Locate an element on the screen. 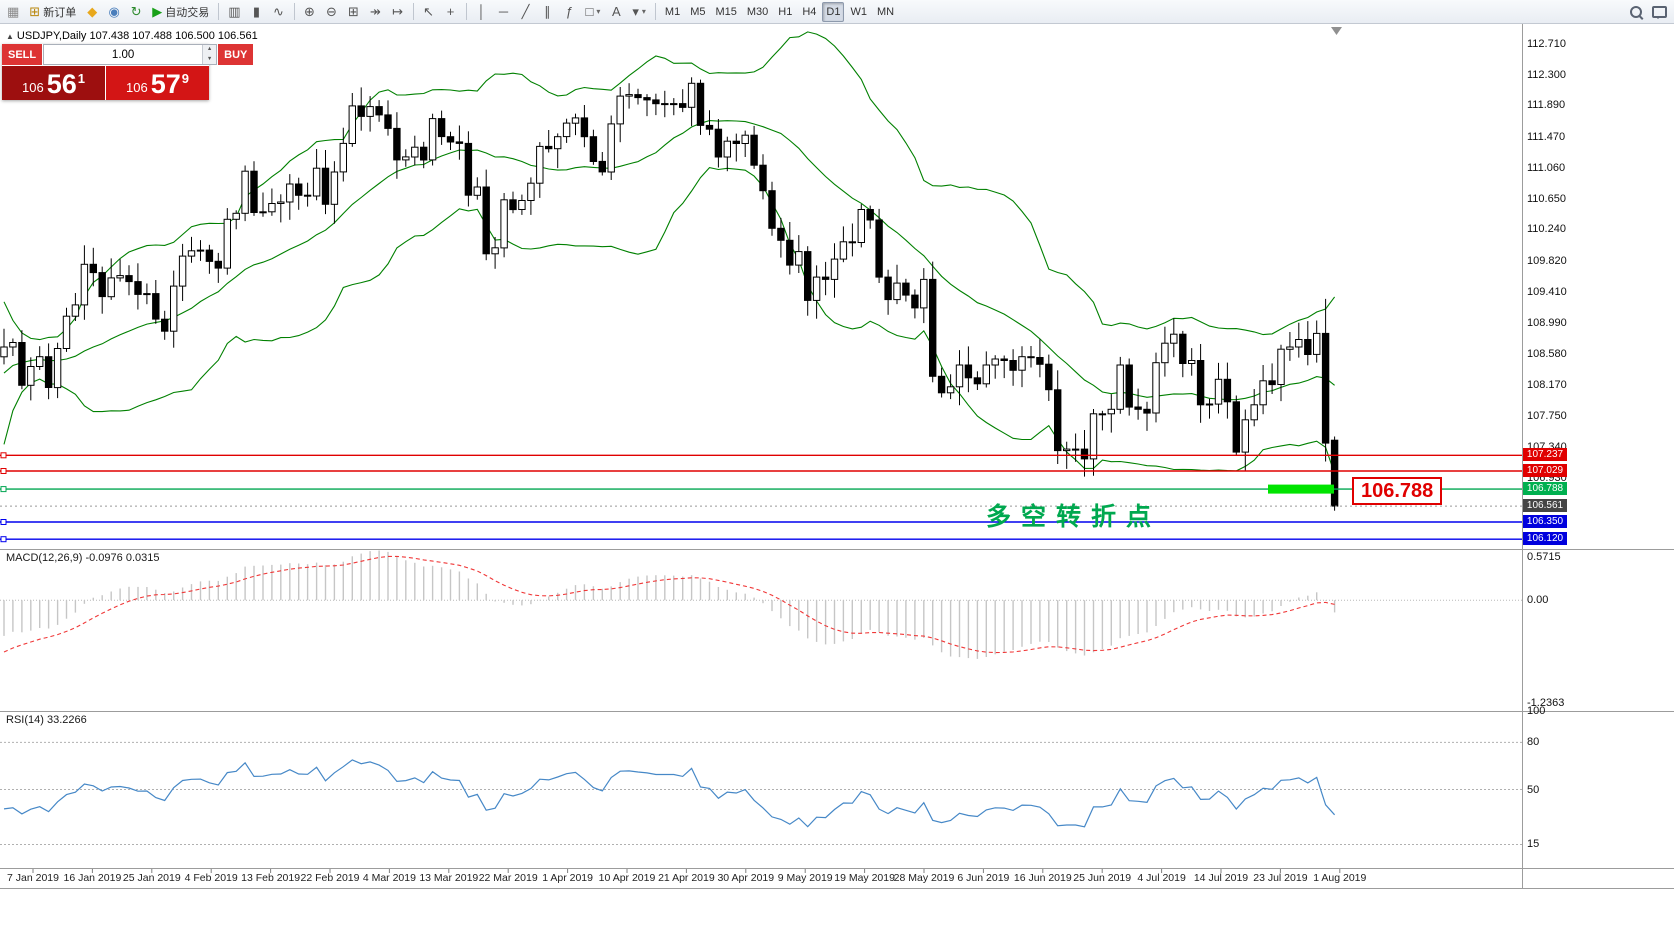 Image resolution: width=1674 pixels, height=949 pixels. cursor-icon: ↖ is located at coordinates (429, 12).